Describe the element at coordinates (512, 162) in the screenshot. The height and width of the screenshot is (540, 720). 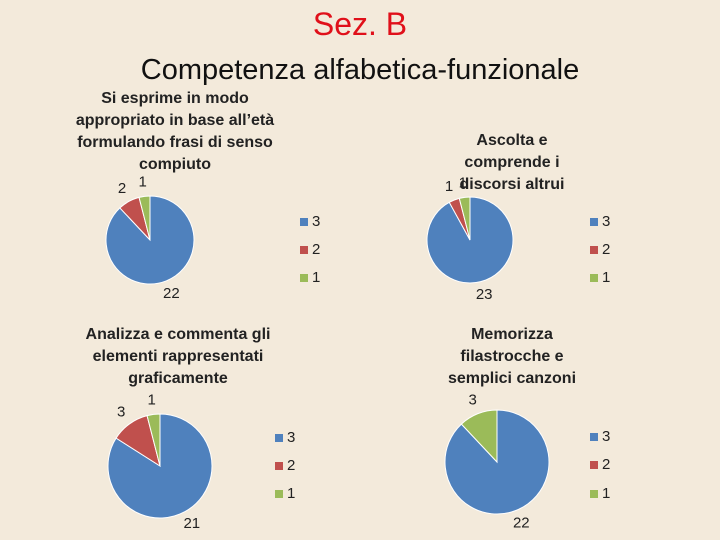
I see `pie-title: Ascolta e comprende i discorsi altrui` at that location.